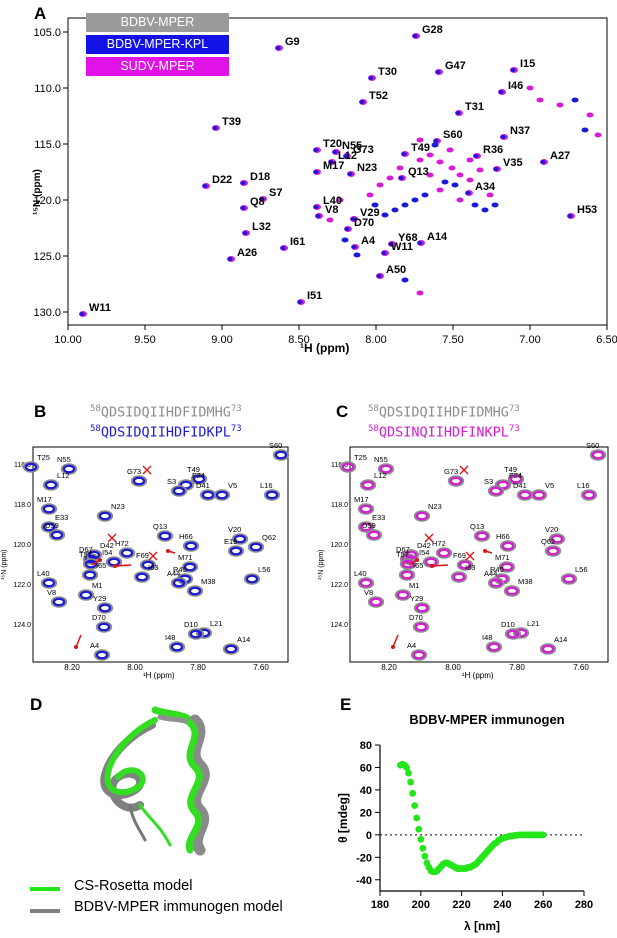 This screenshot has height=938, width=617. What do you see at coordinates (99, 617) in the screenshot?
I see `panel_b-peak-label: D70` at bounding box center [99, 617].